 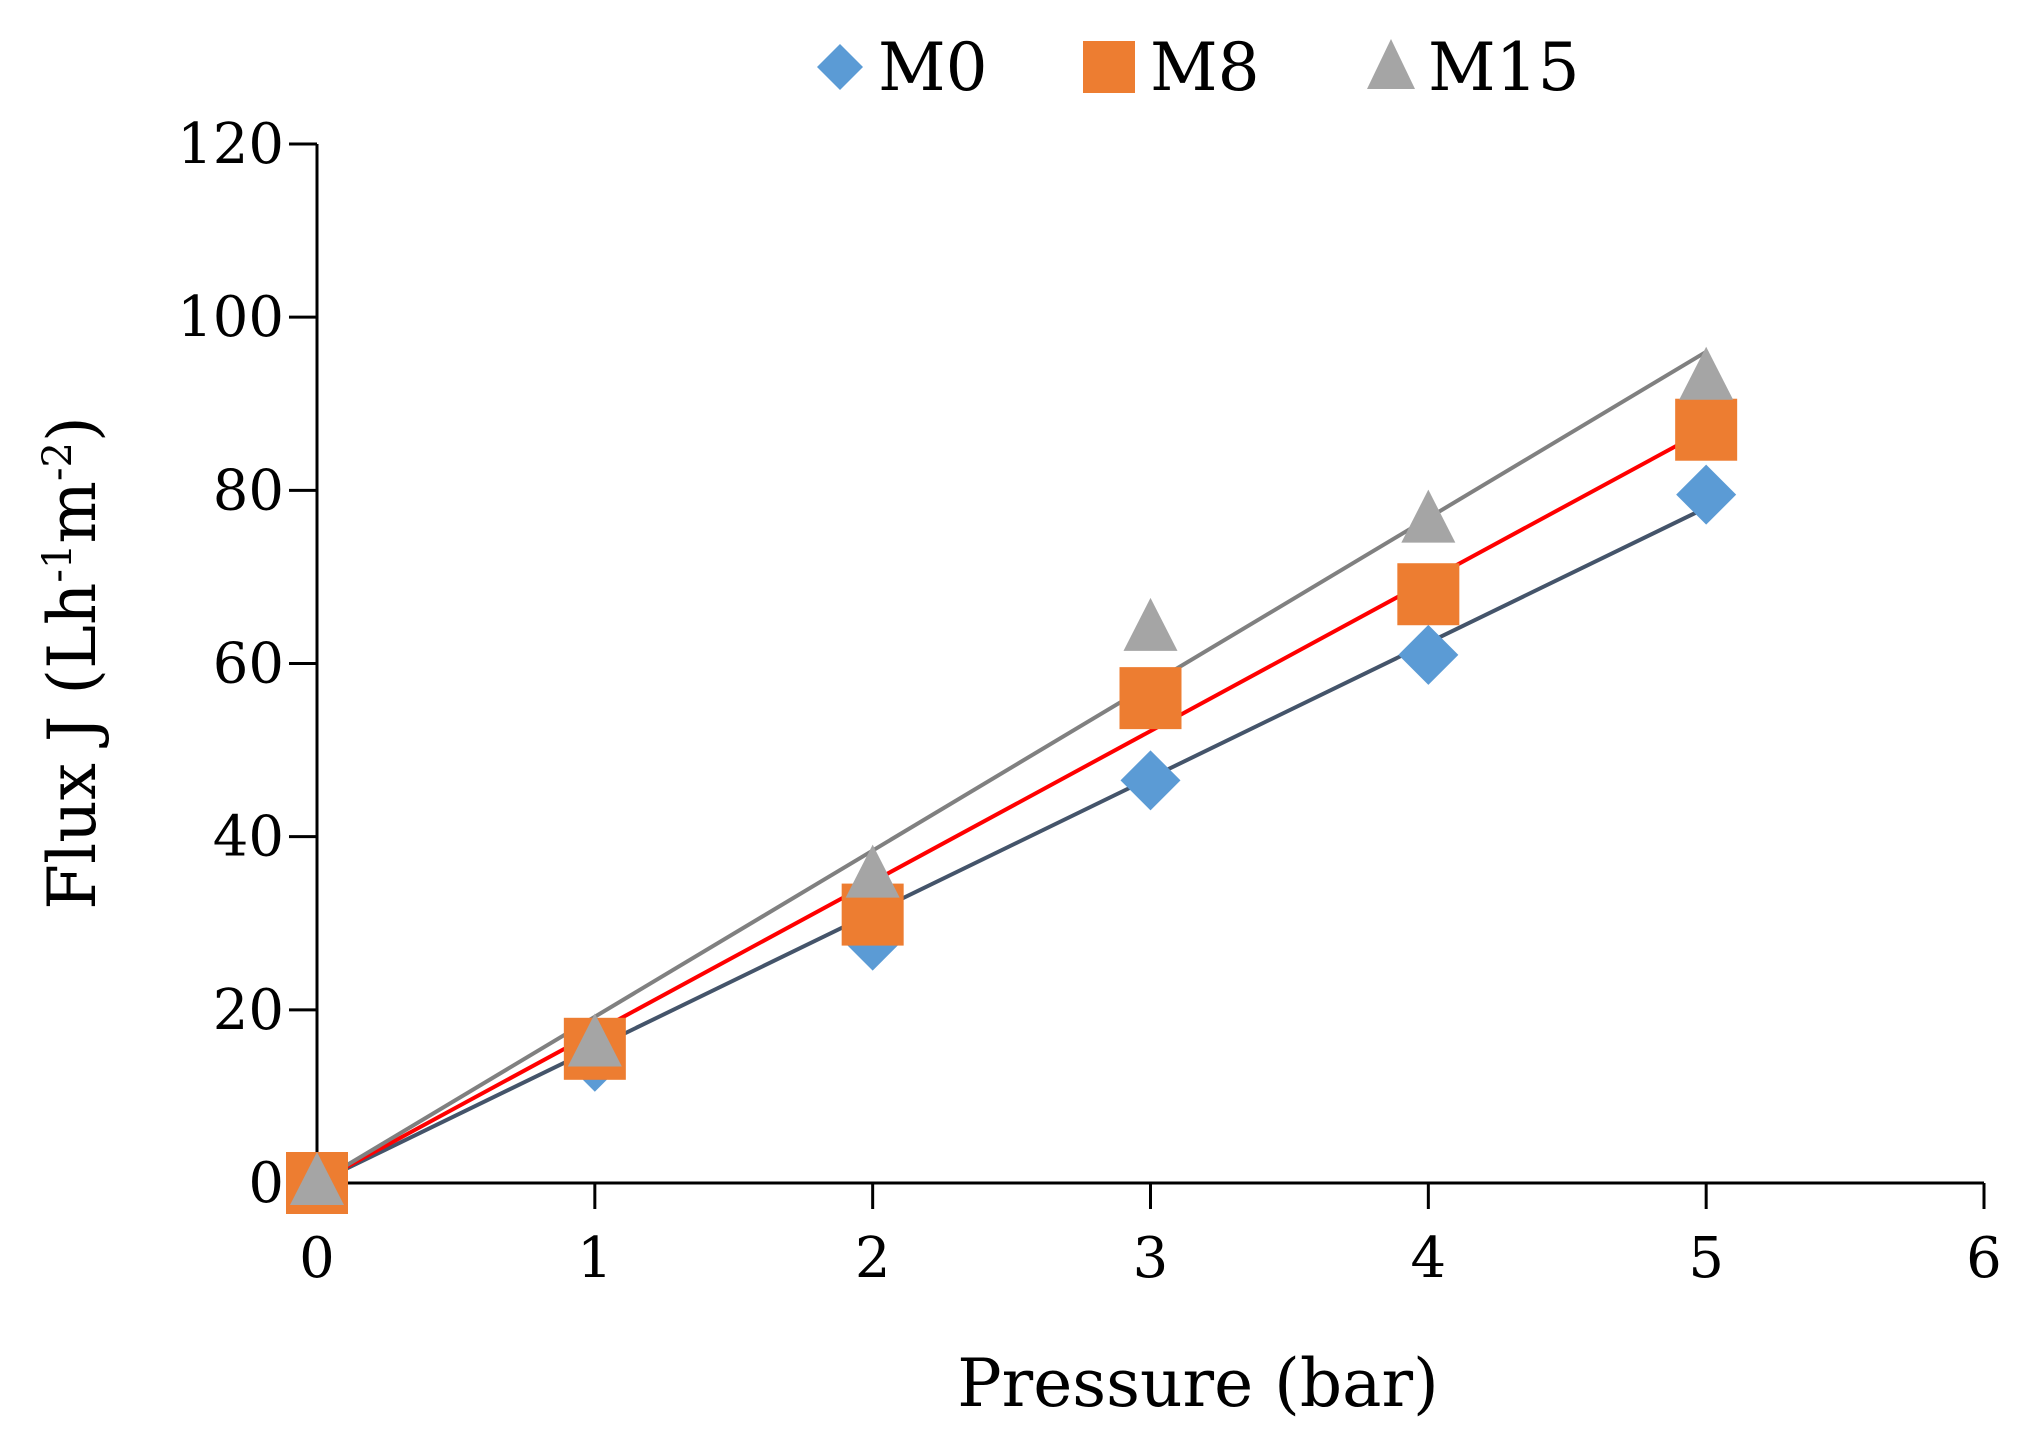 What do you see at coordinates (1151, 1258) in the screenshot?
I see `x-tick-label: 3` at bounding box center [1151, 1258].